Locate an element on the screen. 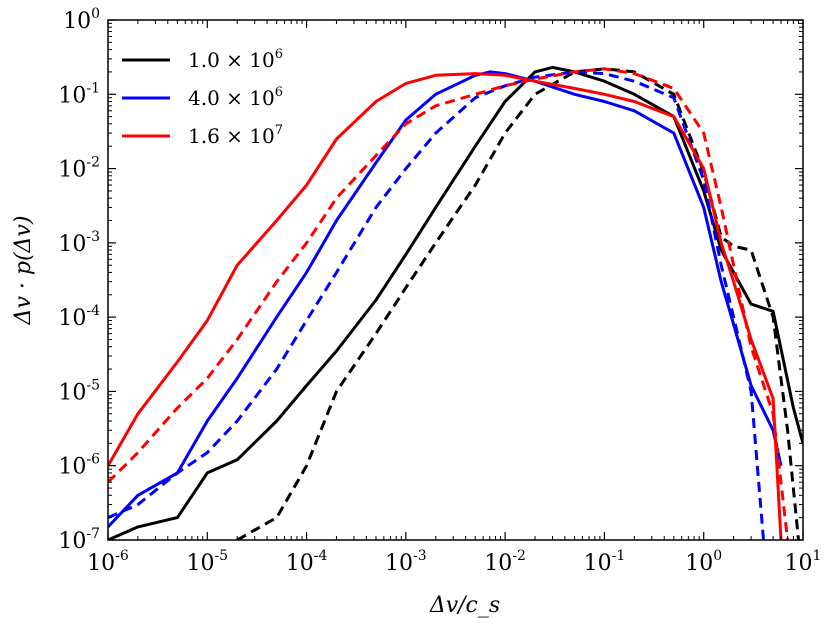 This screenshot has width=830, height=625. x-tick-label: 10⁻⁵ is located at coordinates (207, 562).